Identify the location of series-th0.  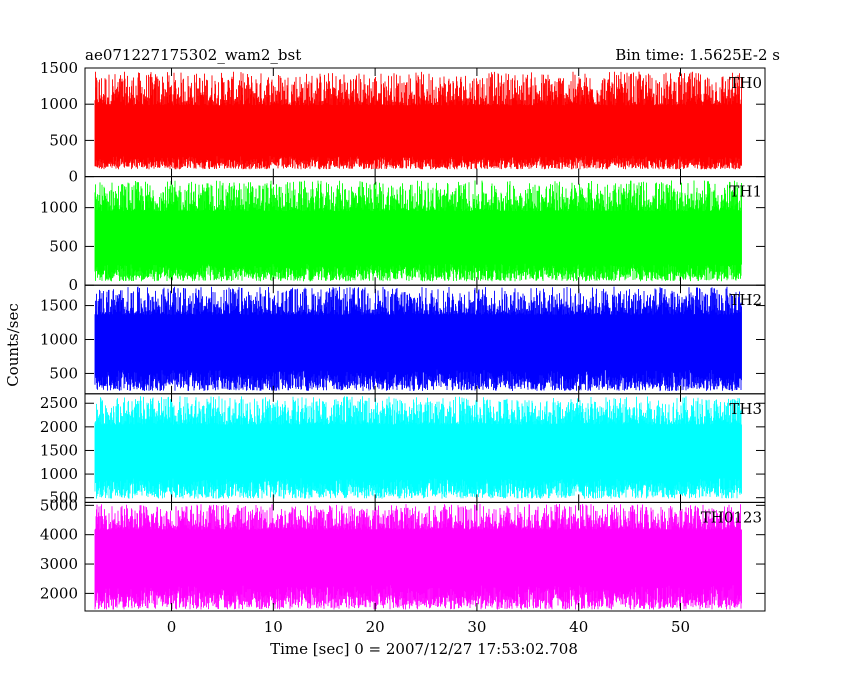
(418, 120).